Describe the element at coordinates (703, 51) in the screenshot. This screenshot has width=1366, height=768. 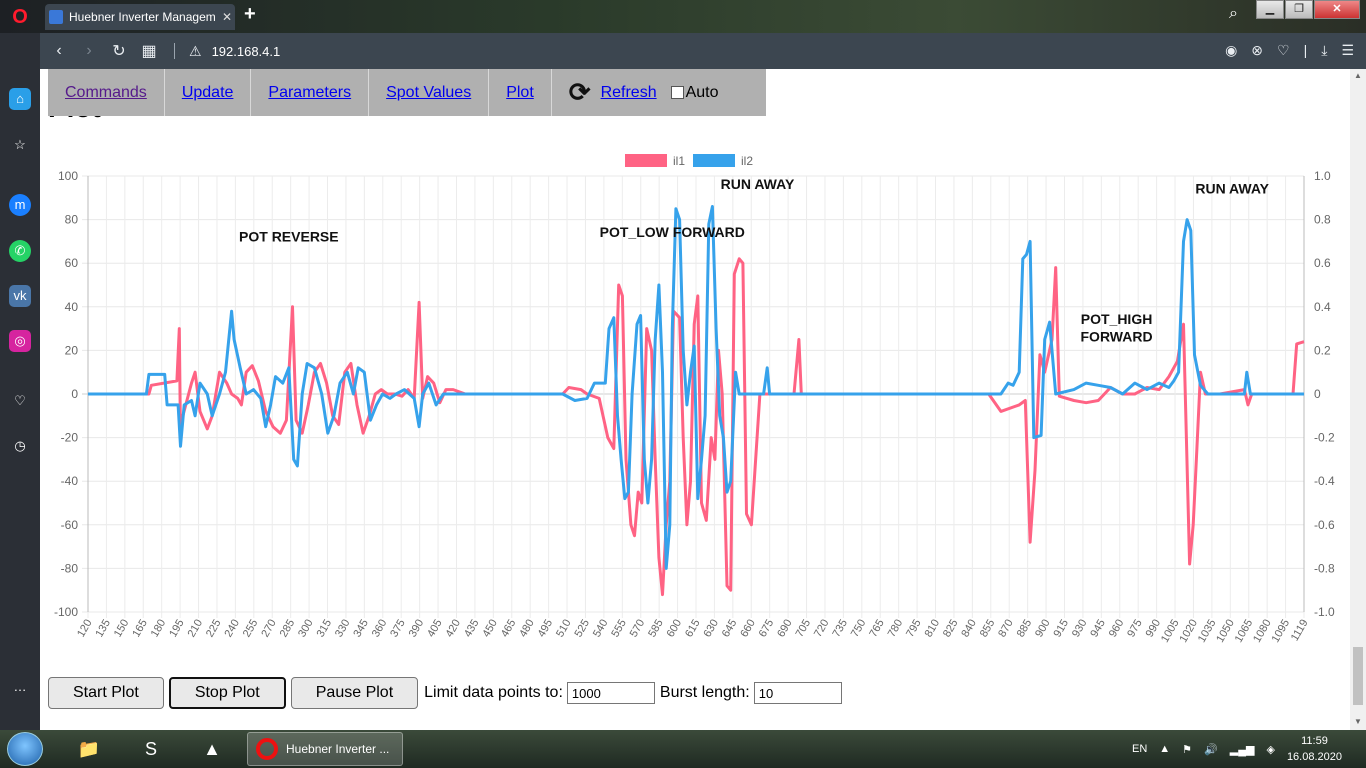
I see `address-bar: ‹ › ↻ ▦ ⚠ 192.168.4.1 ◉ ⊗ ♡ | ⤓ ☰` at that location.